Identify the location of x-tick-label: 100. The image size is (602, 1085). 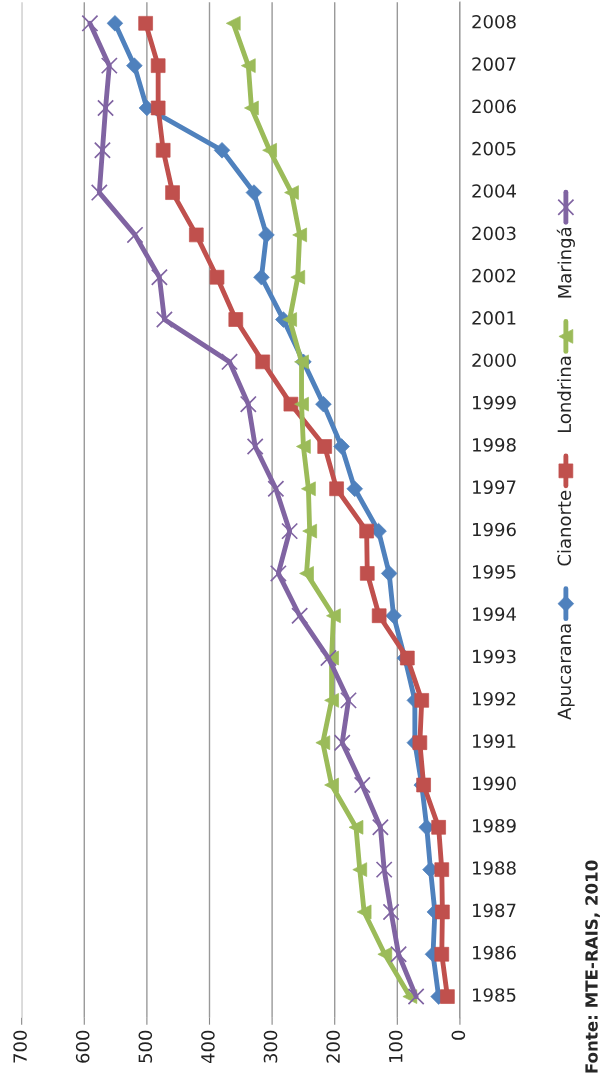
(395, 1046).